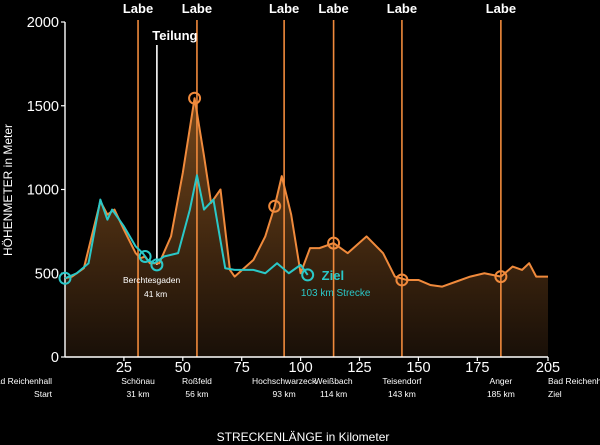 The image size is (600, 445). What do you see at coordinates (402, 8) in the screenshot?
I see `labe-label-4: Labe` at bounding box center [402, 8].